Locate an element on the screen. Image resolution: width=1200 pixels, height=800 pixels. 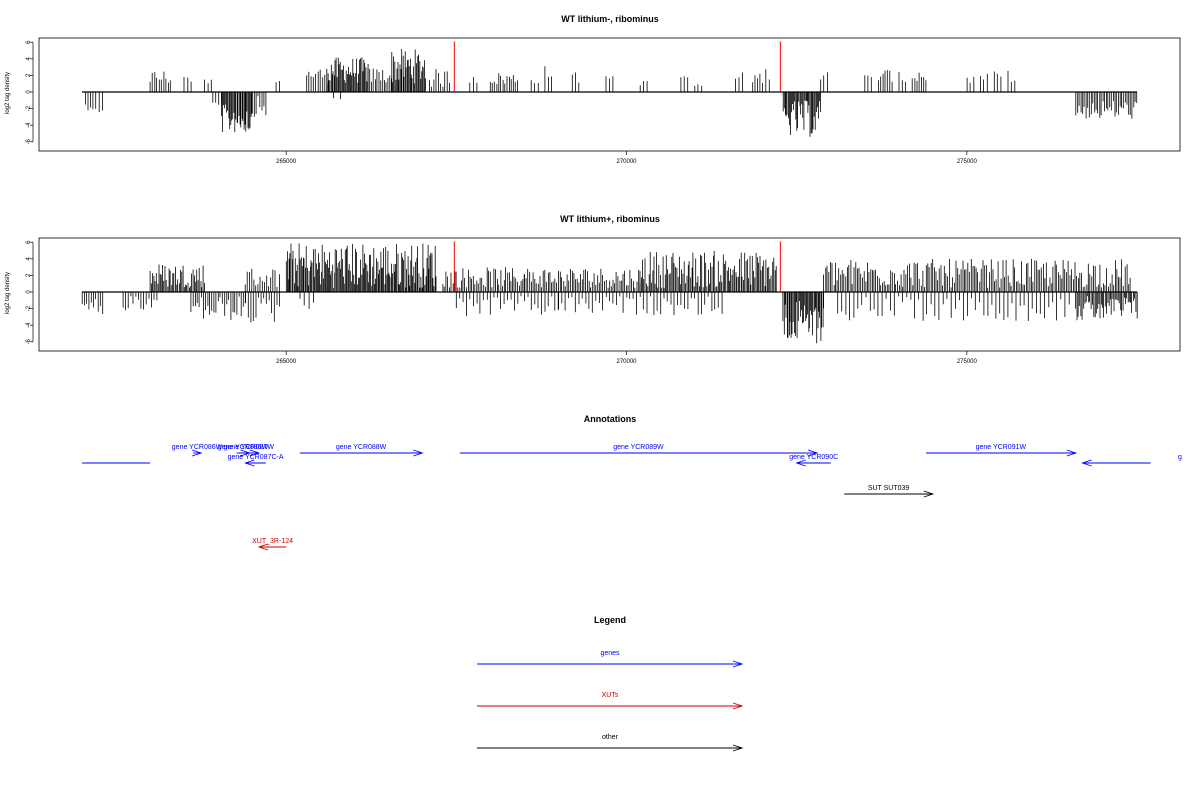
legend-entry: other is located at coordinates (610, 743).